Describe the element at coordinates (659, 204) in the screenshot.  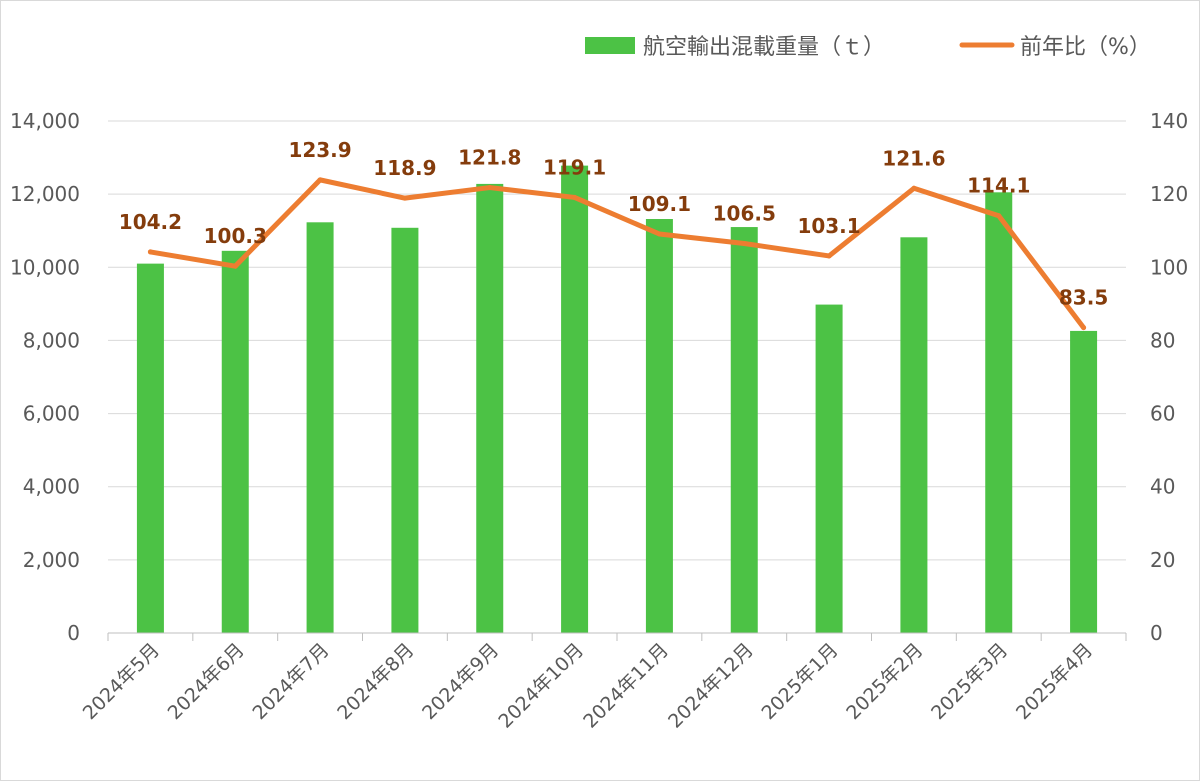
I see `data-label: 109.1` at that location.